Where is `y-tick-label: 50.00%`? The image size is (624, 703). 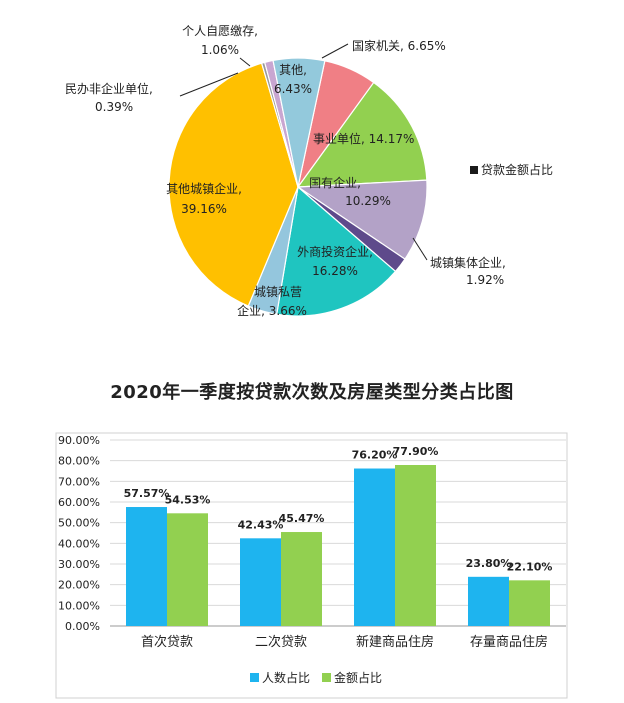
y-tick-label: 50.00% is located at coordinates (79, 523).